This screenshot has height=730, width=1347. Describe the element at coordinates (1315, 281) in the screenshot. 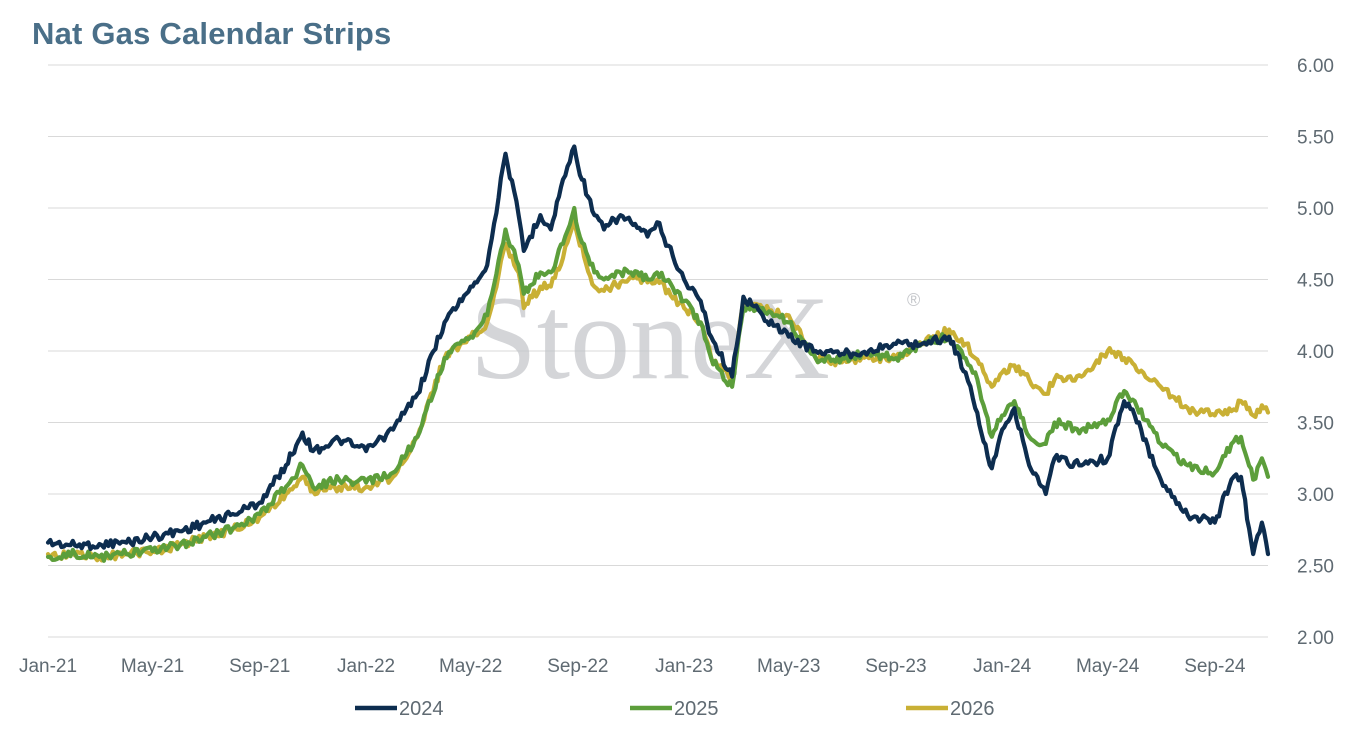

I see `y-tick-label: 4.50` at that location.